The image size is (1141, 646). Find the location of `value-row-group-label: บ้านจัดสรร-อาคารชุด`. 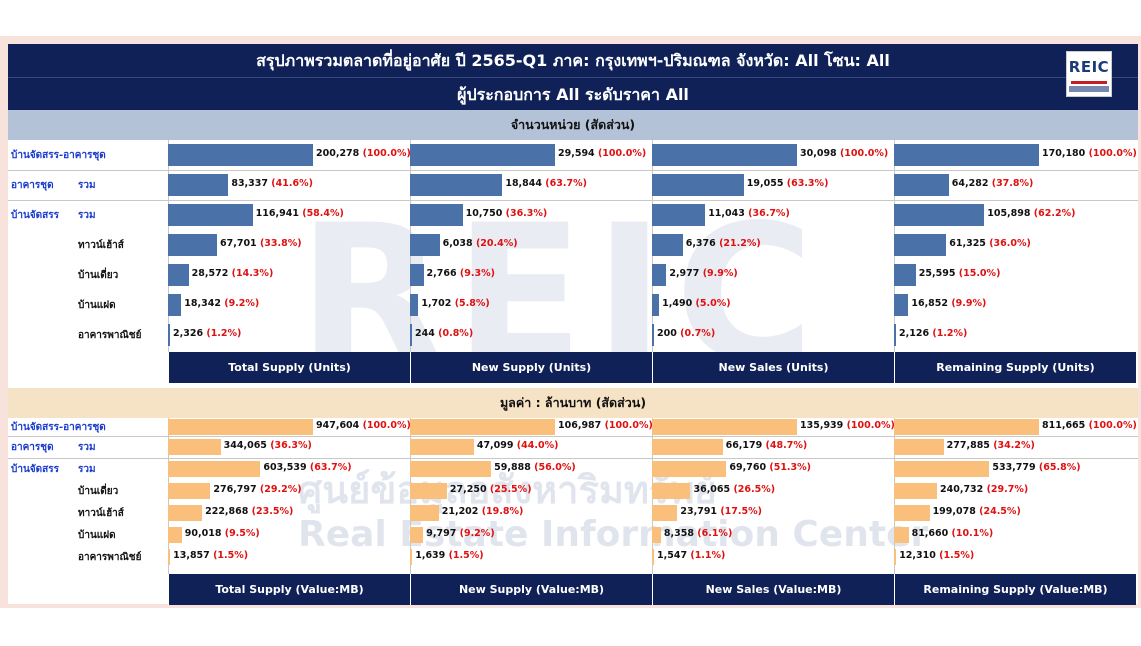

value-row-group-label: บ้านจัดสรร-อาคารชุด is located at coordinates (58, 427).